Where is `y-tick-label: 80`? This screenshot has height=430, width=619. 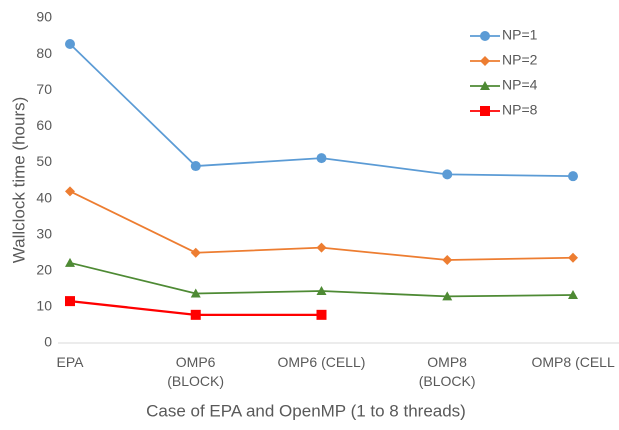 y-tick-label: 80 is located at coordinates (44, 53).